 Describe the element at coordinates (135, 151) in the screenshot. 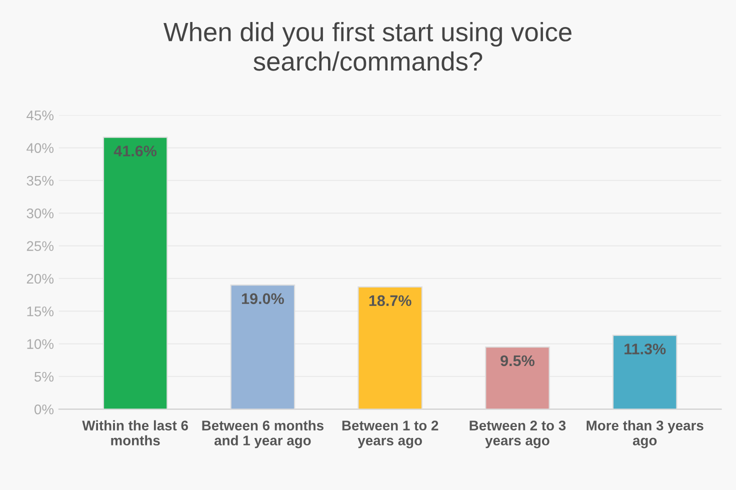

I see `data-label: 41.6%` at that location.